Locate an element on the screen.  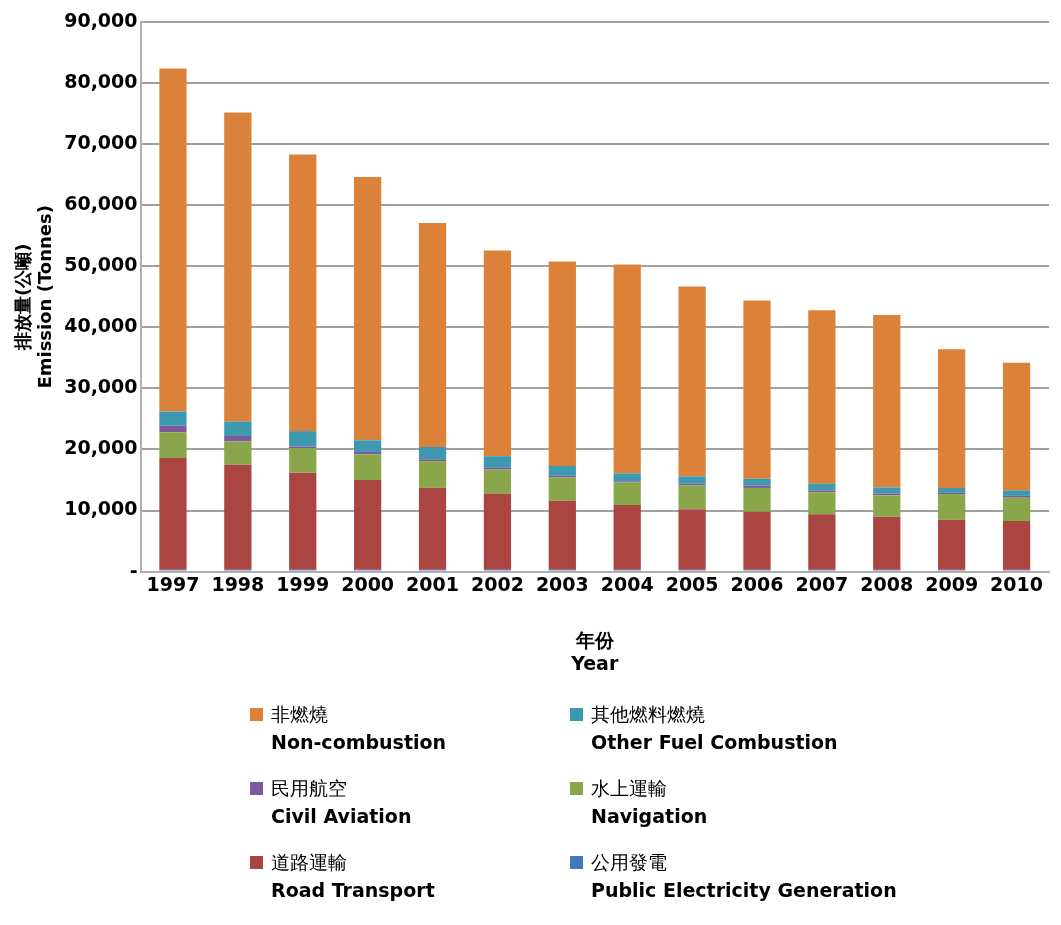
x-tick-label: 2001 is located at coordinates (432, 583).